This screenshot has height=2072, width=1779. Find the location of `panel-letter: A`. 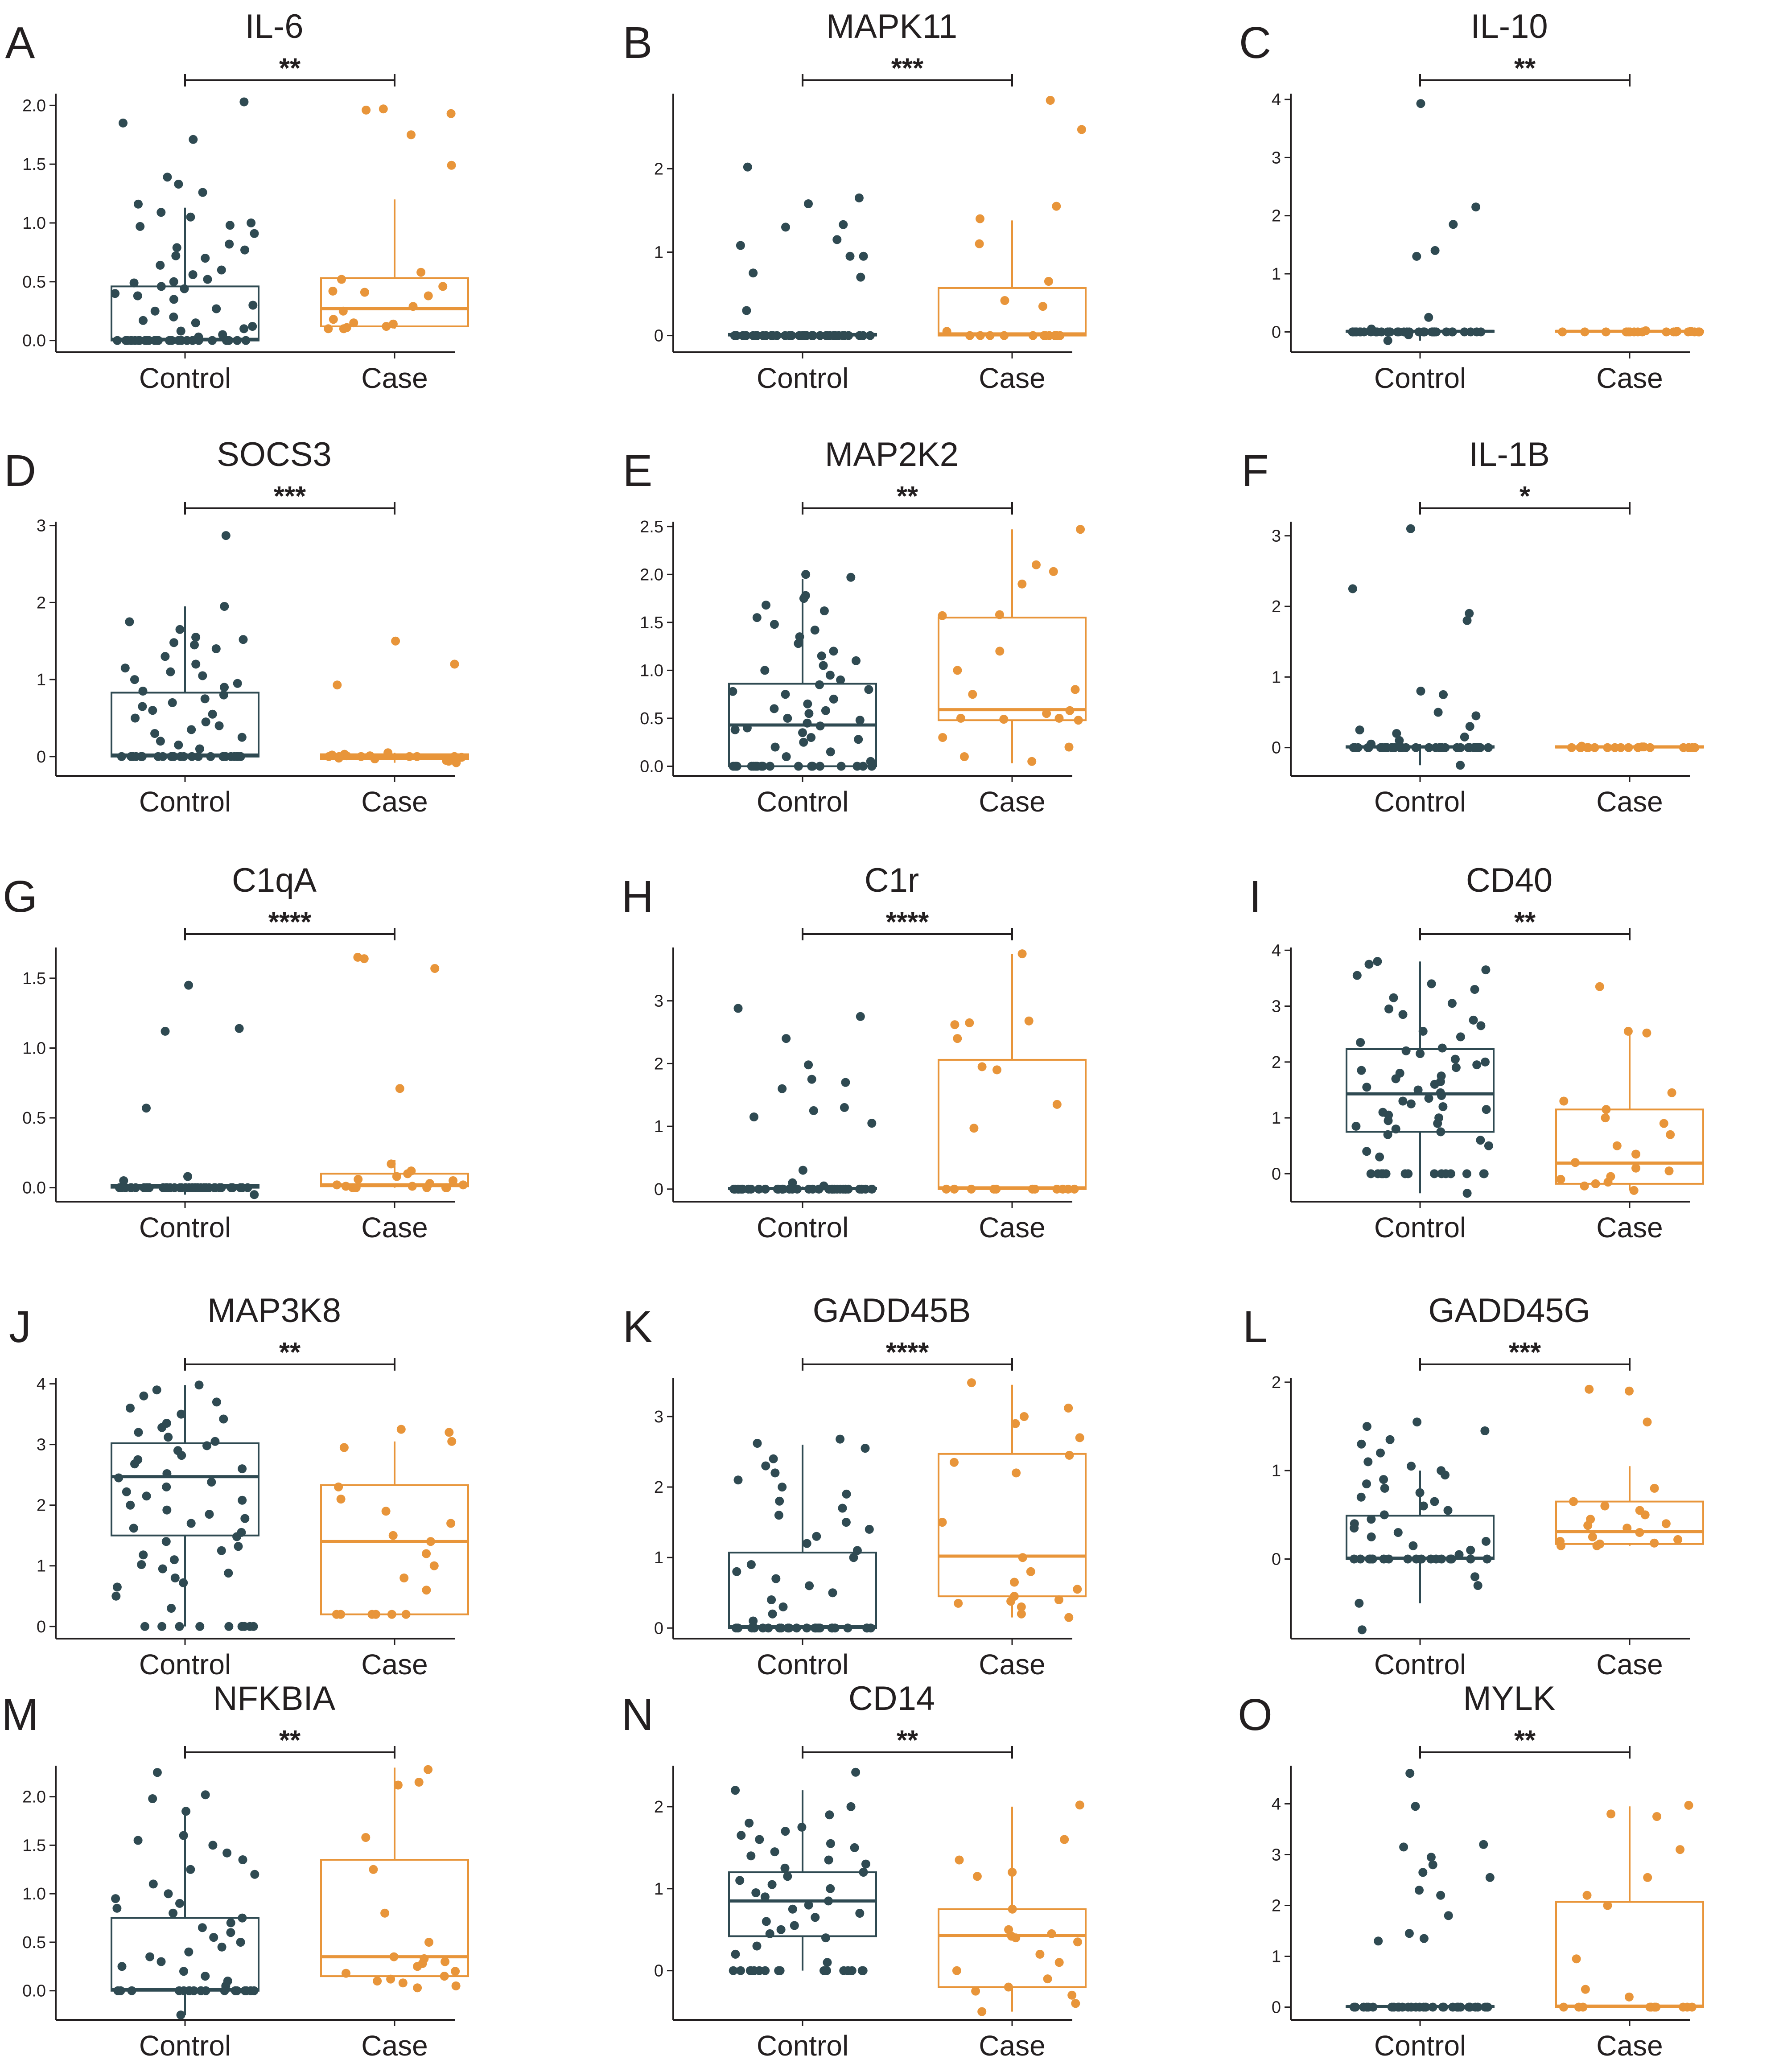

panel-letter: A is located at coordinates (20, 43).